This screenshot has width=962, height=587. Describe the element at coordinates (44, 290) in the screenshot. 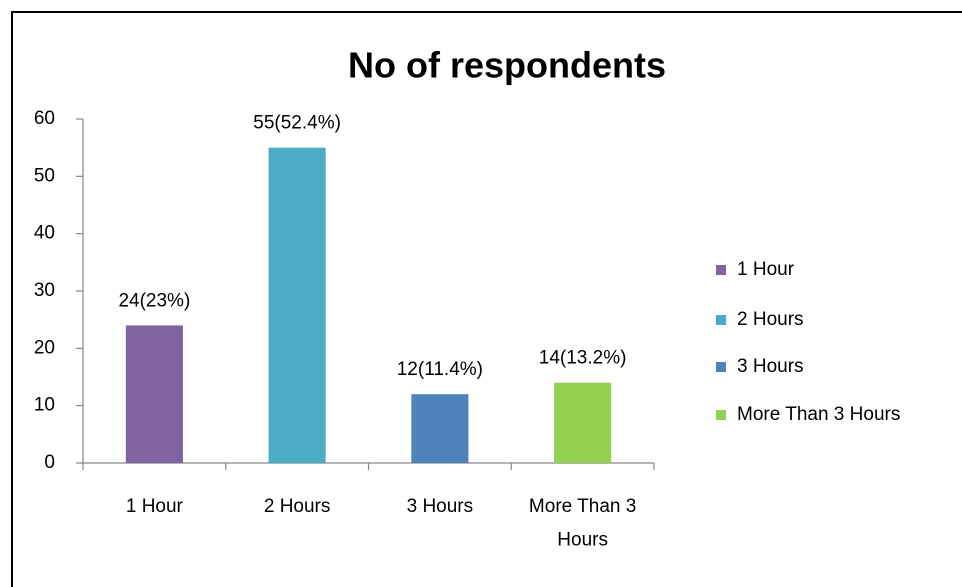

I see `y-tick-label: 30` at that location.